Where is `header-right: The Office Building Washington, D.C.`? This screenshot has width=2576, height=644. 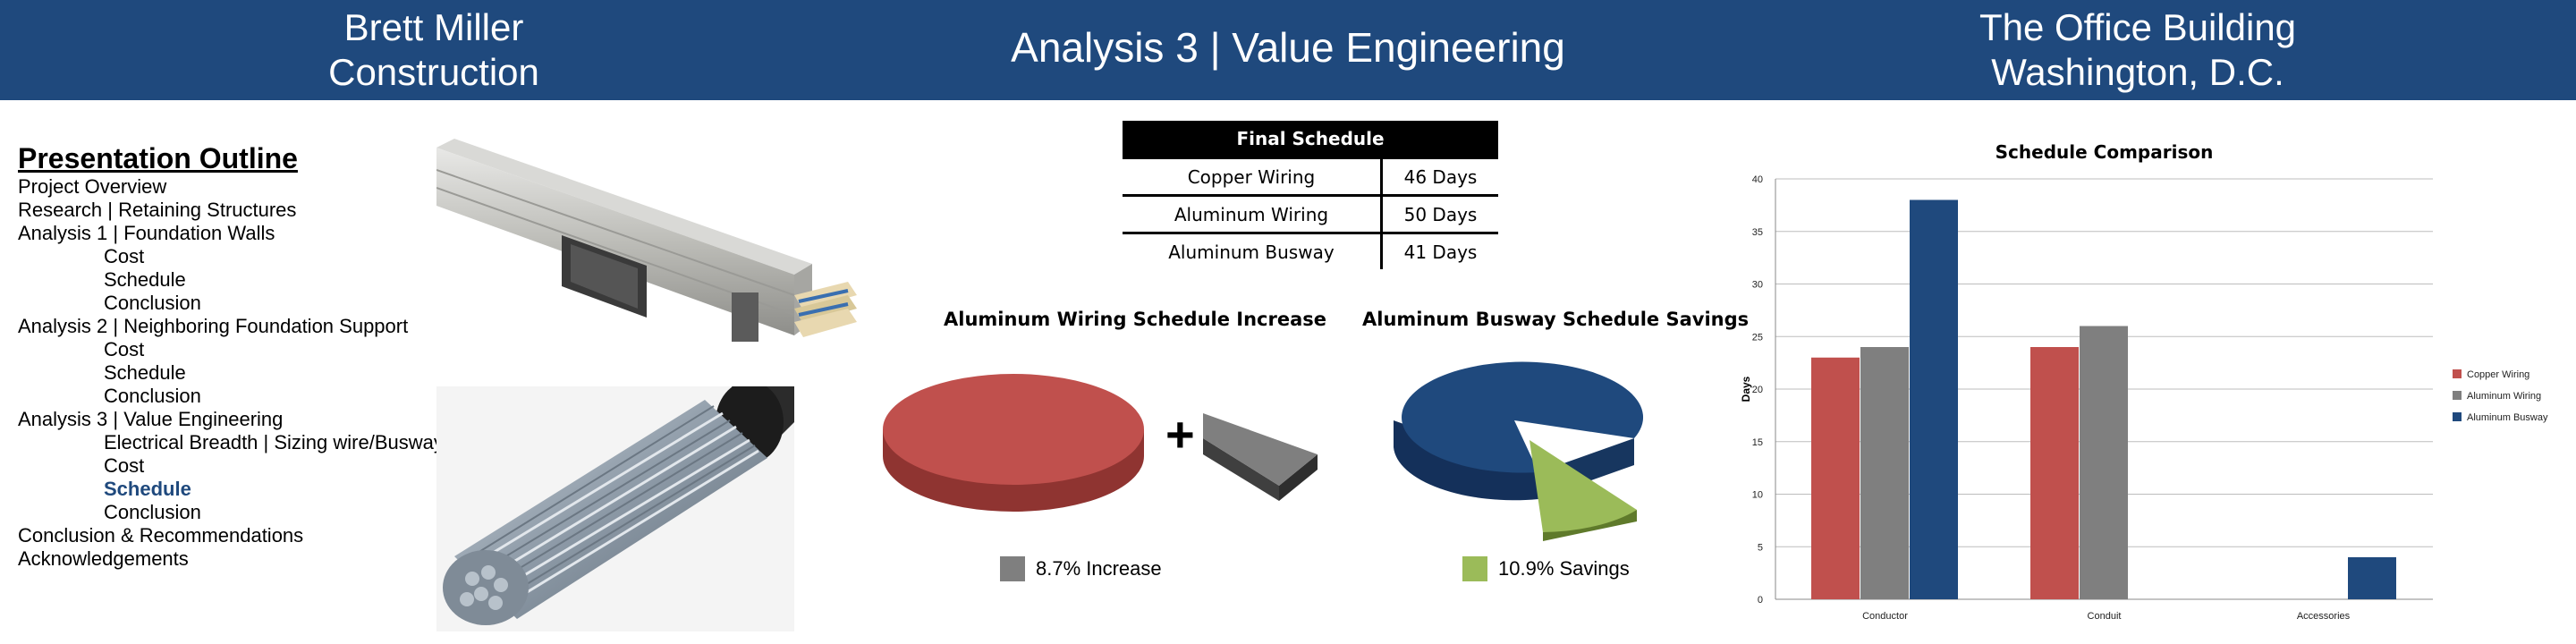 header-right: The Office Building Washington, D.C. is located at coordinates (2138, 50).